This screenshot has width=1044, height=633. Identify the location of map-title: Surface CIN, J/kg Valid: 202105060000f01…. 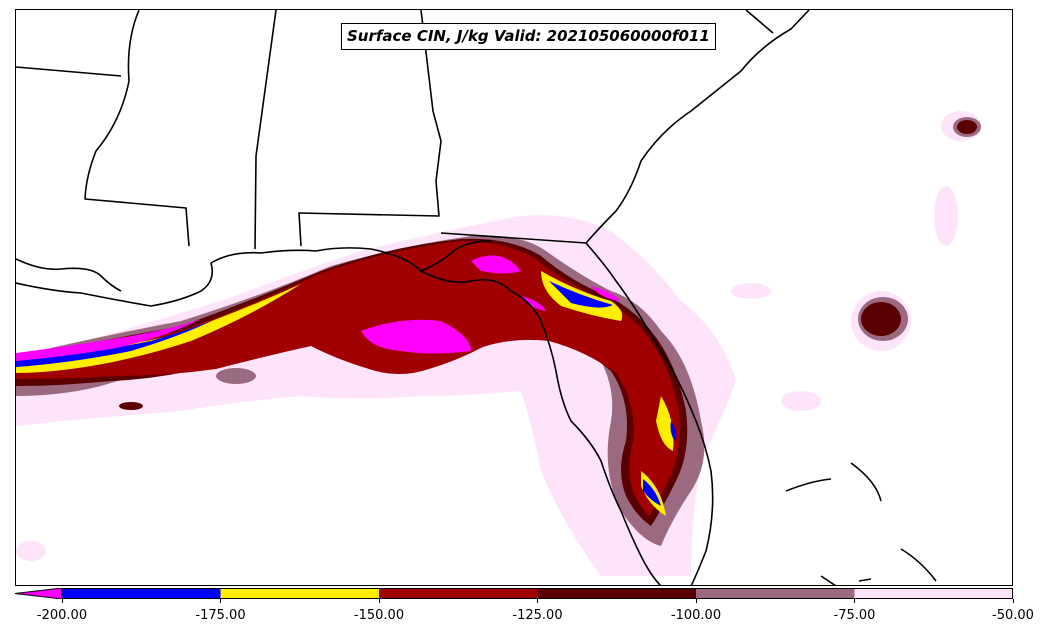
(528, 36).